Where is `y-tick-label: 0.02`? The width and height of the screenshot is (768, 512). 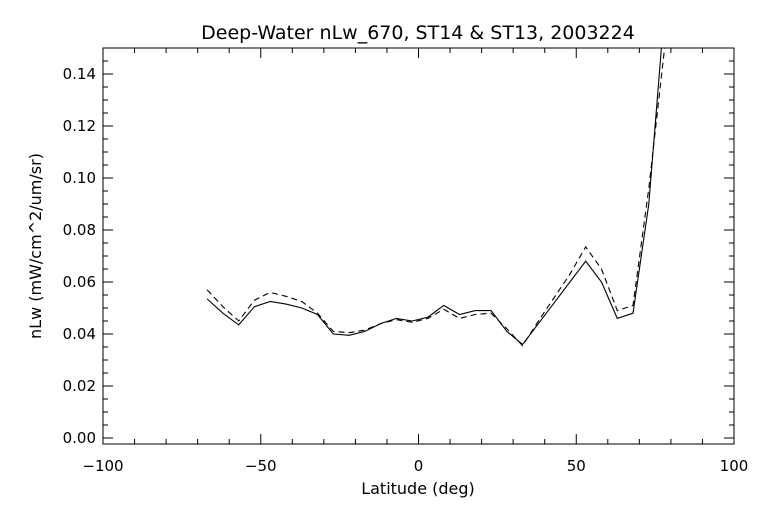
y-tick-label: 0.02 is located at coordinates (79, 386).